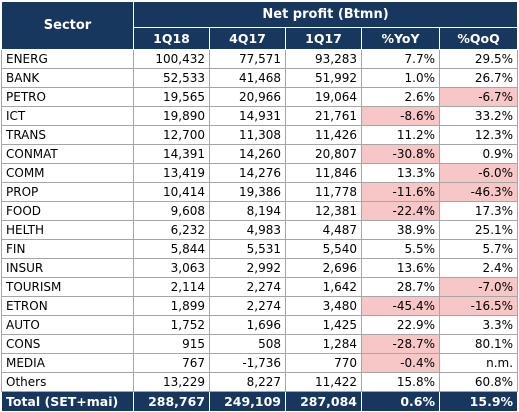 Image resolution: width=519 pixels, height=412 pixels. What do you see at coordinates (247, 363) in the screenshot?
I see `value-4q17-cell: -1,736` at bounding box center [247, 363].